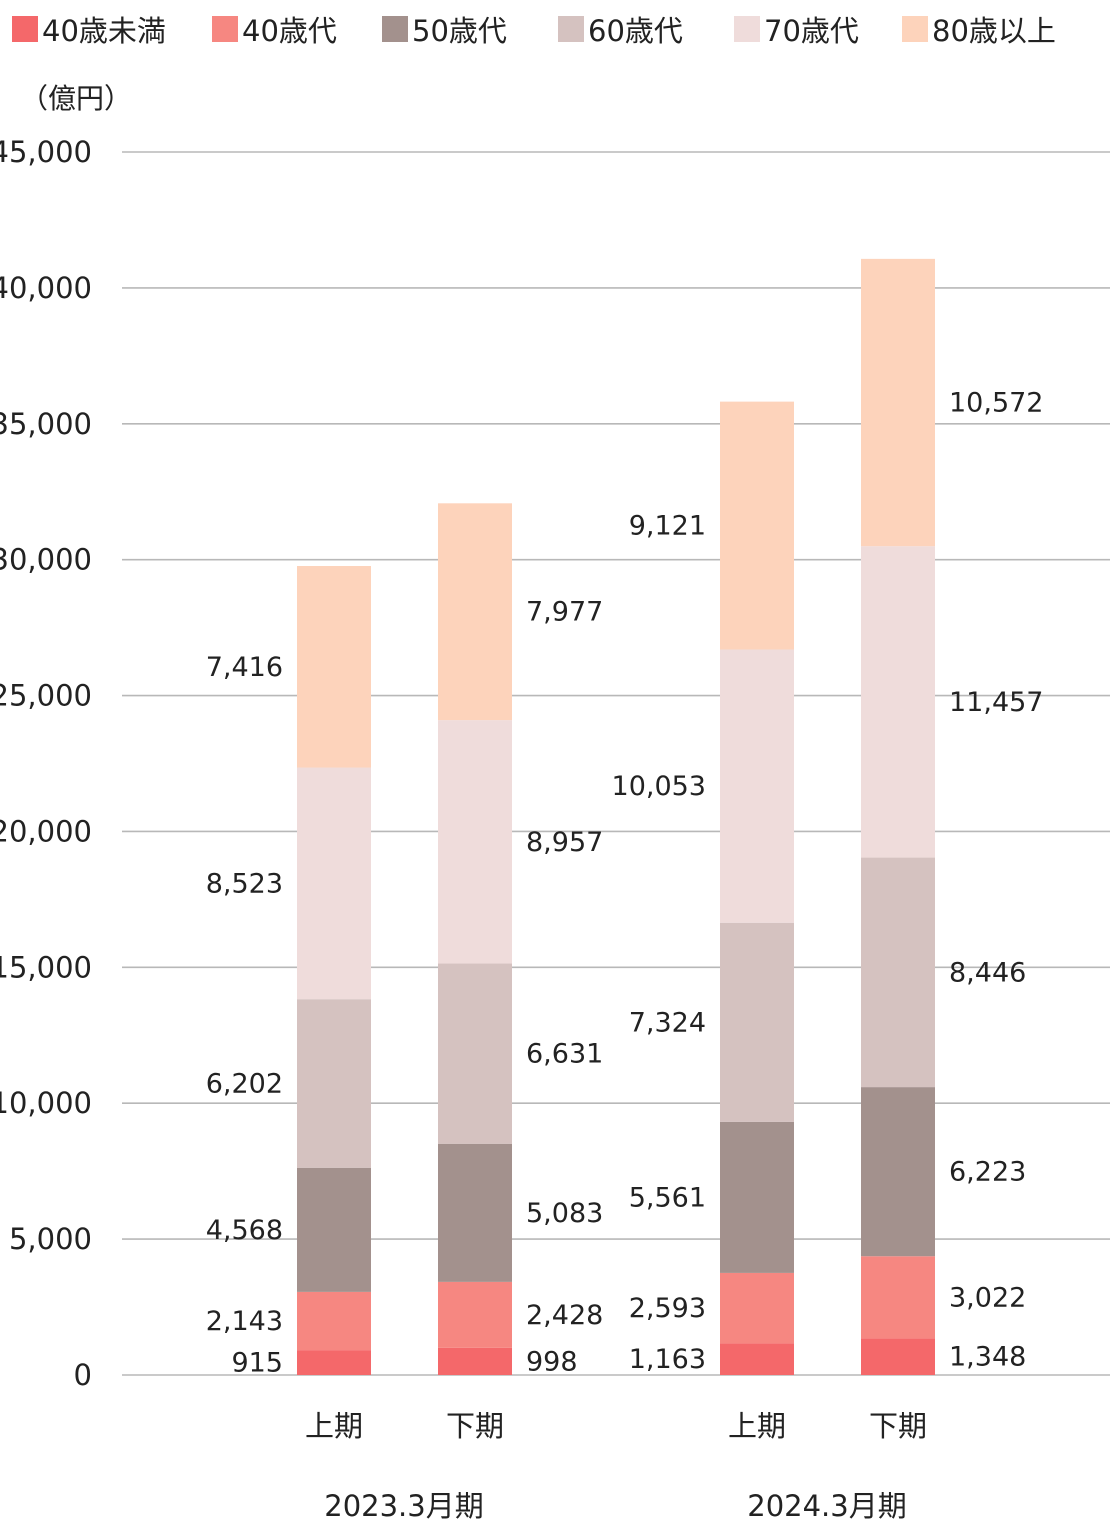  Describe the element at coordinates (811, 31) in the screenshot. I see `legend-label: 70歳代` at that location.